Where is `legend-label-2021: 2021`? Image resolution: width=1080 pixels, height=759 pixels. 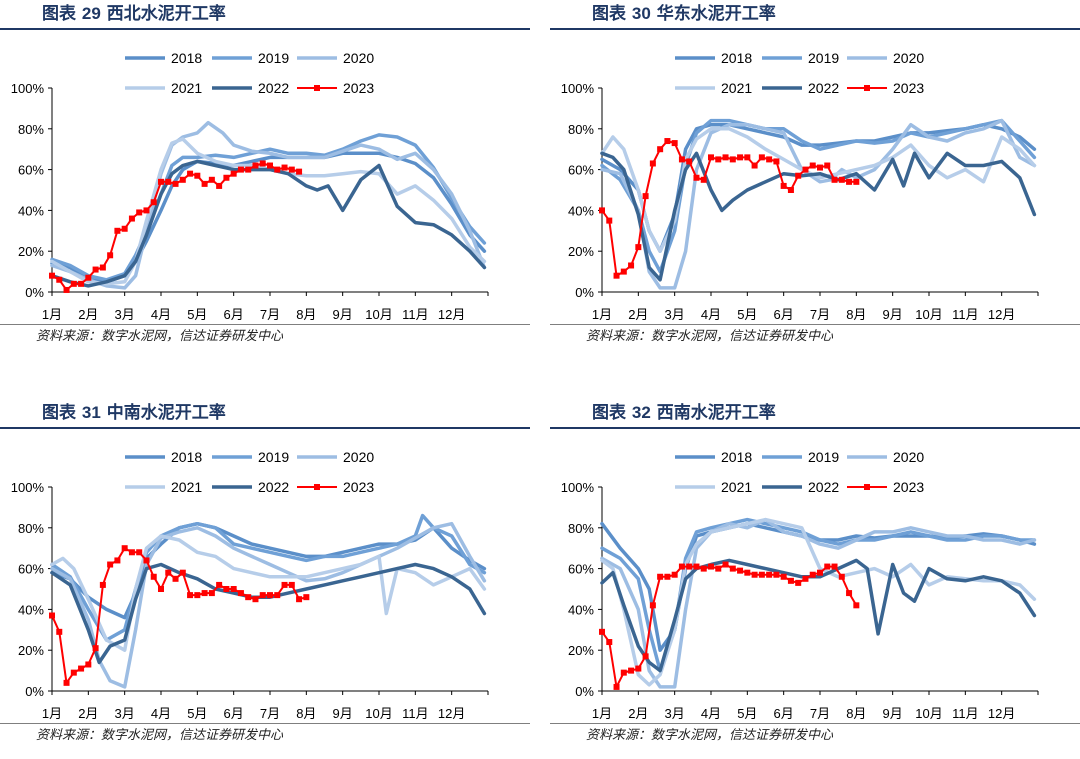
legend-label-2021: 2021 is located at coordinates (736, 487).